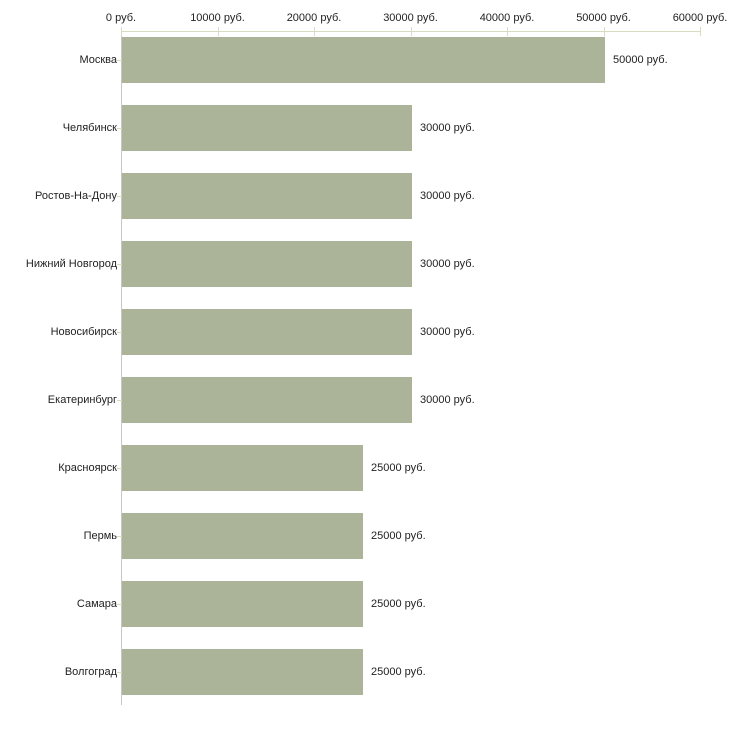 Image resolution: width=730 pixels, height=730 pixels. I want to click on category-label: Екатеринбург, so click(82, 400).